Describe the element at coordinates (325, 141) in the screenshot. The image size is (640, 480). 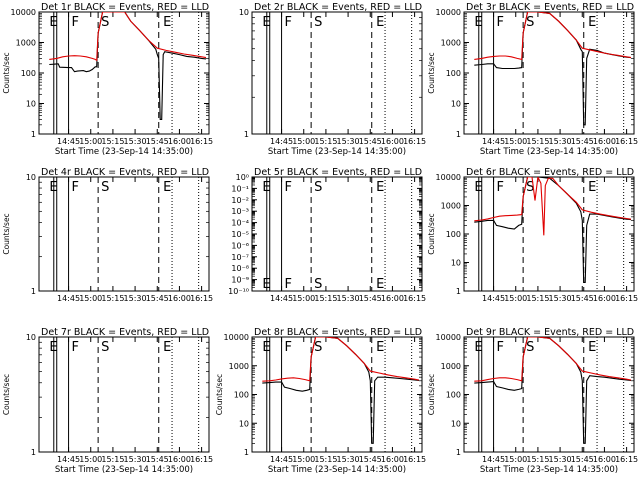
I see `det-2-xtick-label: 15:15` at that location.